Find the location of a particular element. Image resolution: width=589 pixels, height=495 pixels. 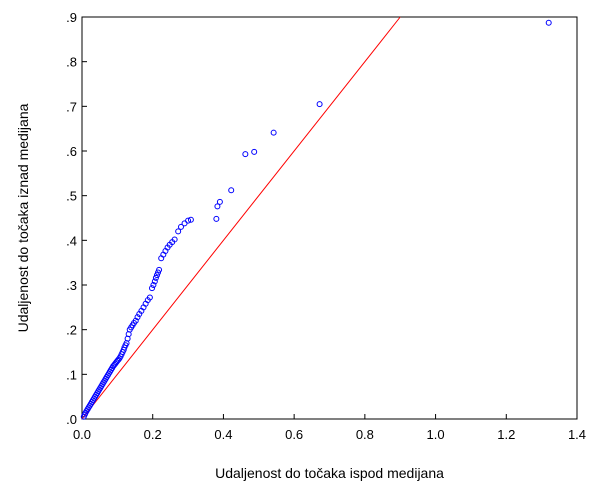

x-tick-label: 1.4 is located at coordinates (577, 434).